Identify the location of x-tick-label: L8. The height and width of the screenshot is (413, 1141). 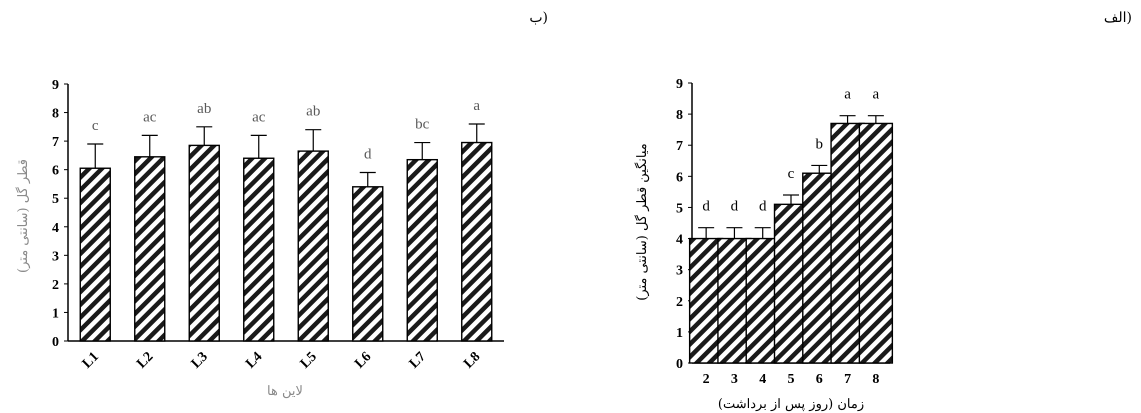
(472, 360).